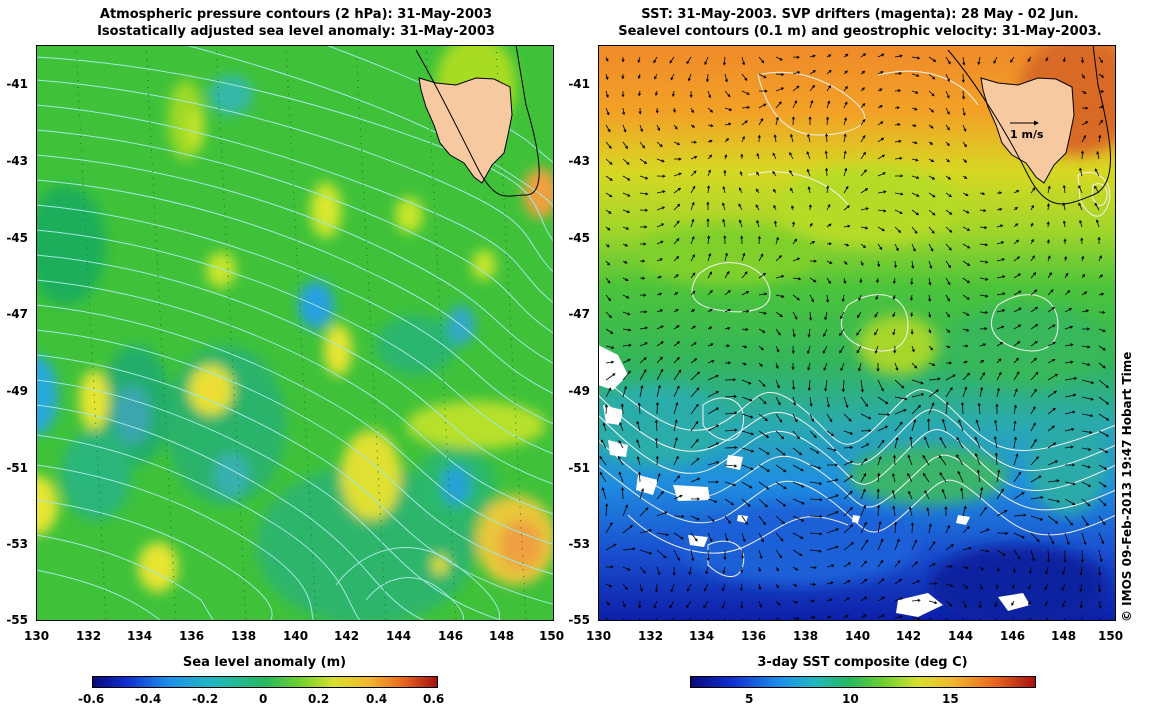 The width and height of the screenshot is (1150, 710). I want to click on sla-colorbar-tick: 0.2, so click(319, 699).